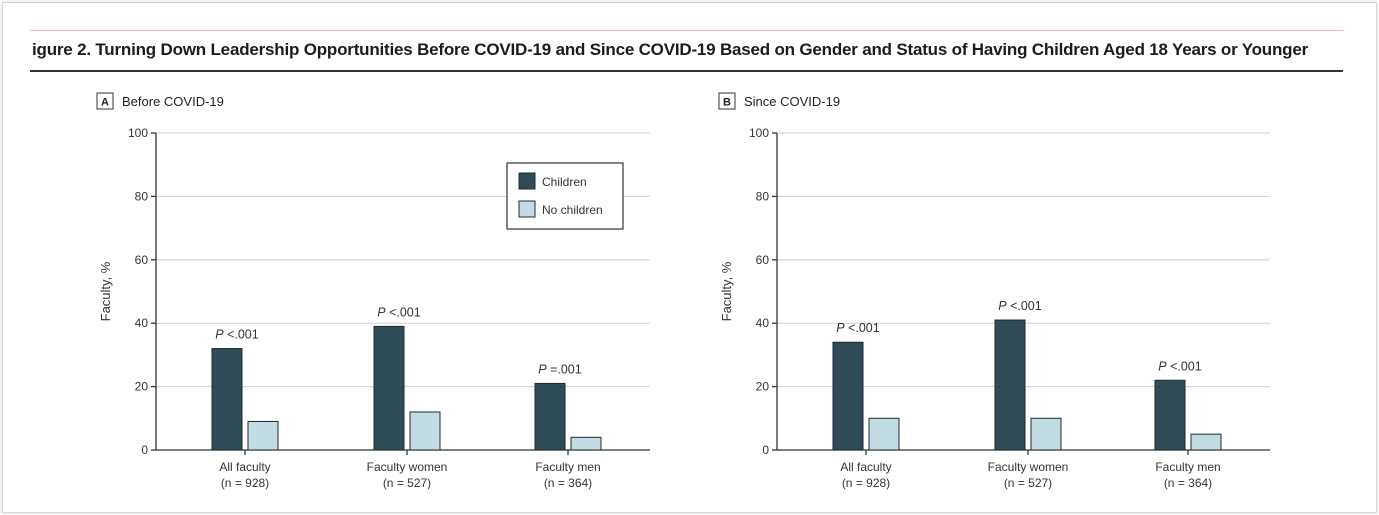  I want to click on title-rule, so click(686, 71).